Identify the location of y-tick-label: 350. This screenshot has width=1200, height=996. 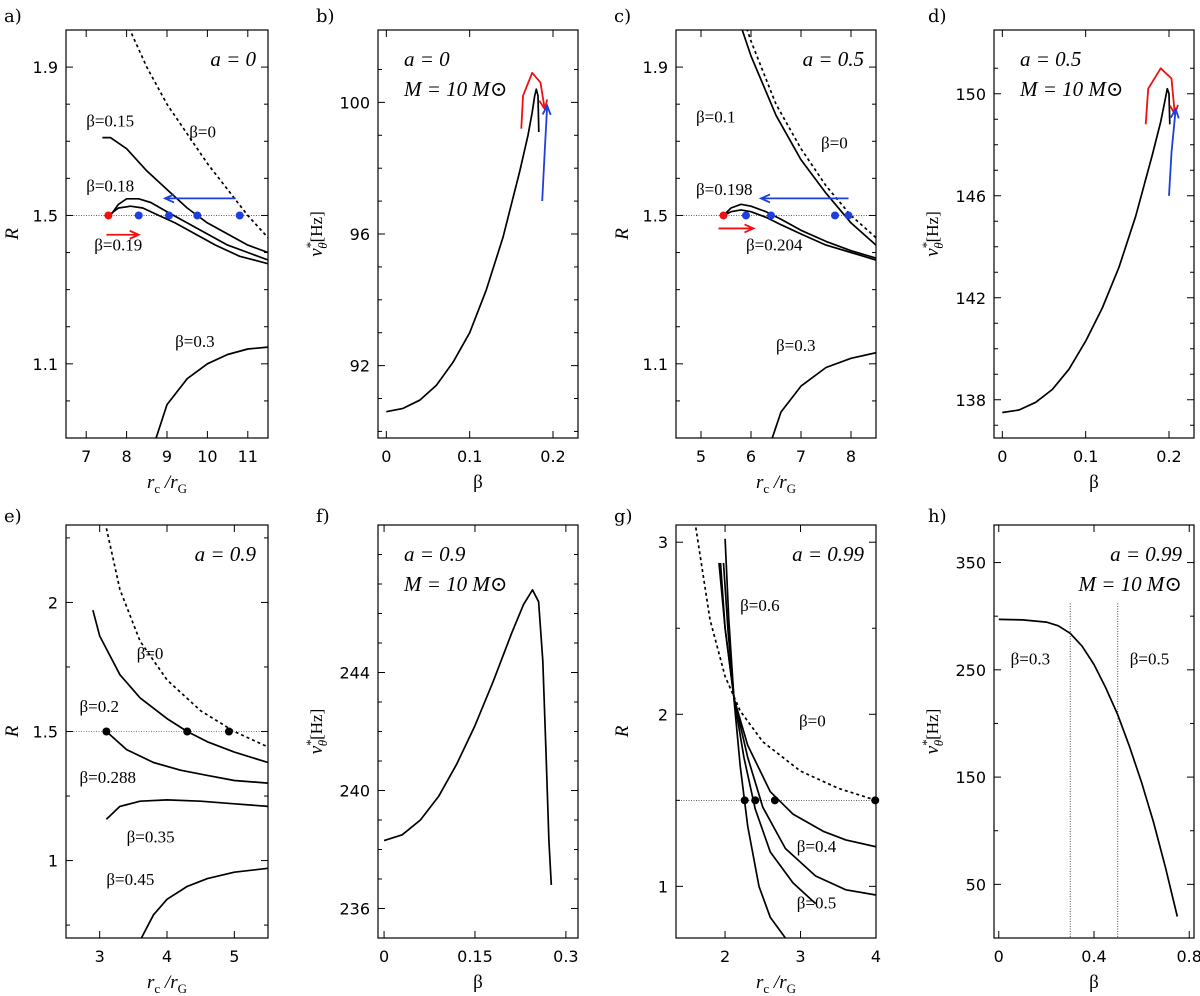
(970, 563).